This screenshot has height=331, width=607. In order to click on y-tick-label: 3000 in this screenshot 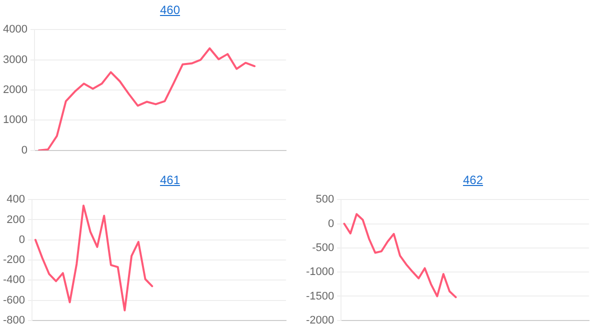, I will do `click(15, 60)`.